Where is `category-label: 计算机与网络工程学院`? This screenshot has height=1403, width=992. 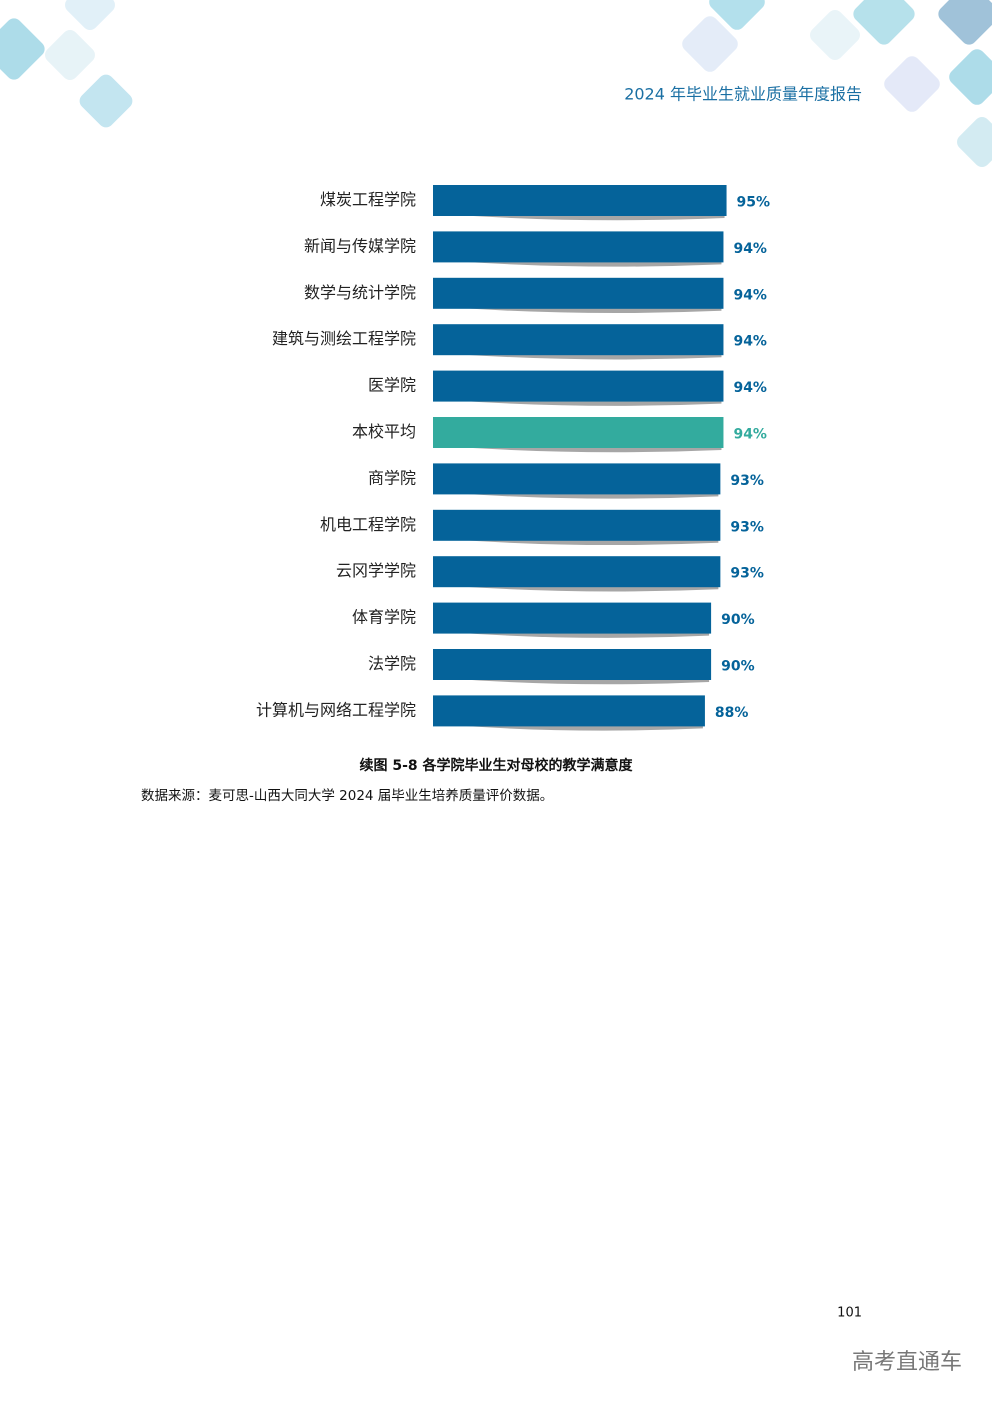
category-label: 计算机与网络工程学院 is located at coordinates (336, 709).